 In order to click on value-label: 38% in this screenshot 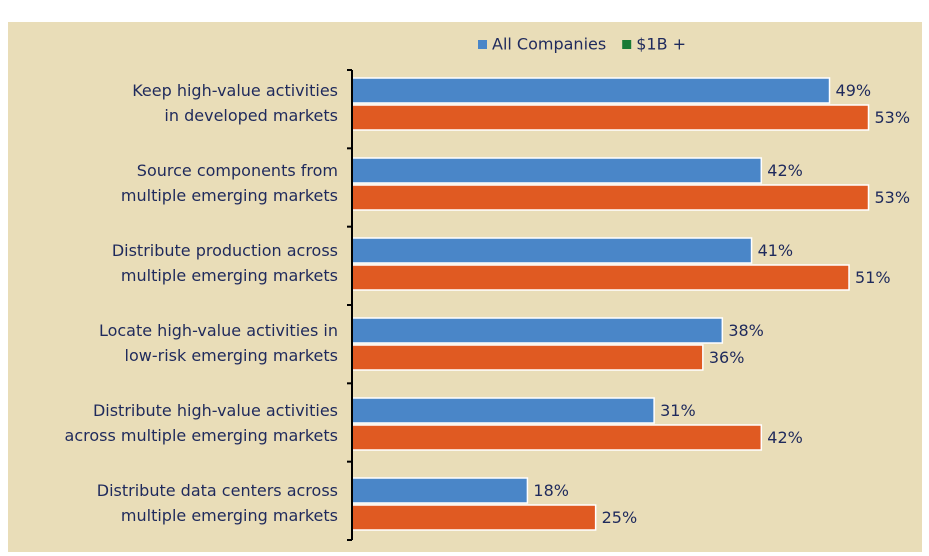, I will do `click(746, 330)`.